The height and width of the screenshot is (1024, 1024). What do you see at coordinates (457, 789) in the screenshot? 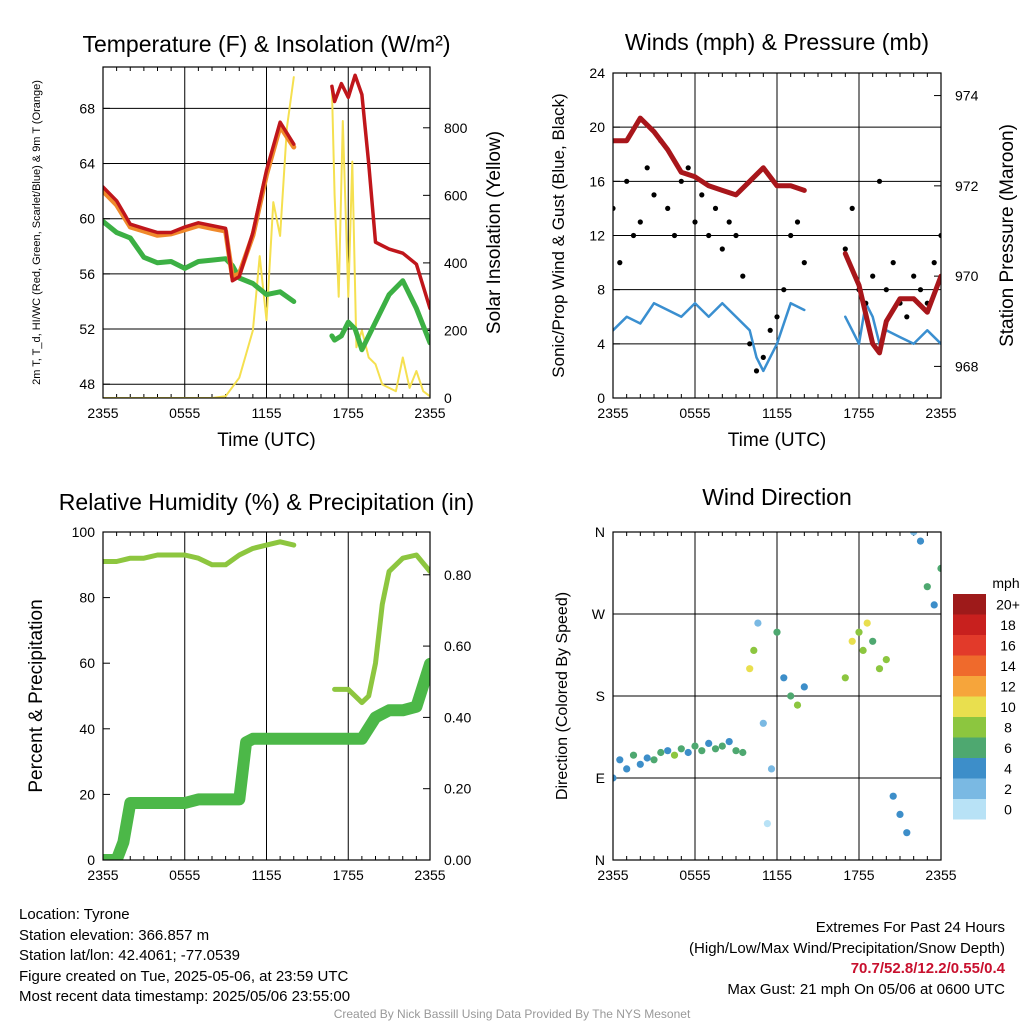
I see `y-right-tick-label: 0.20` at bounding box center [457, 789].